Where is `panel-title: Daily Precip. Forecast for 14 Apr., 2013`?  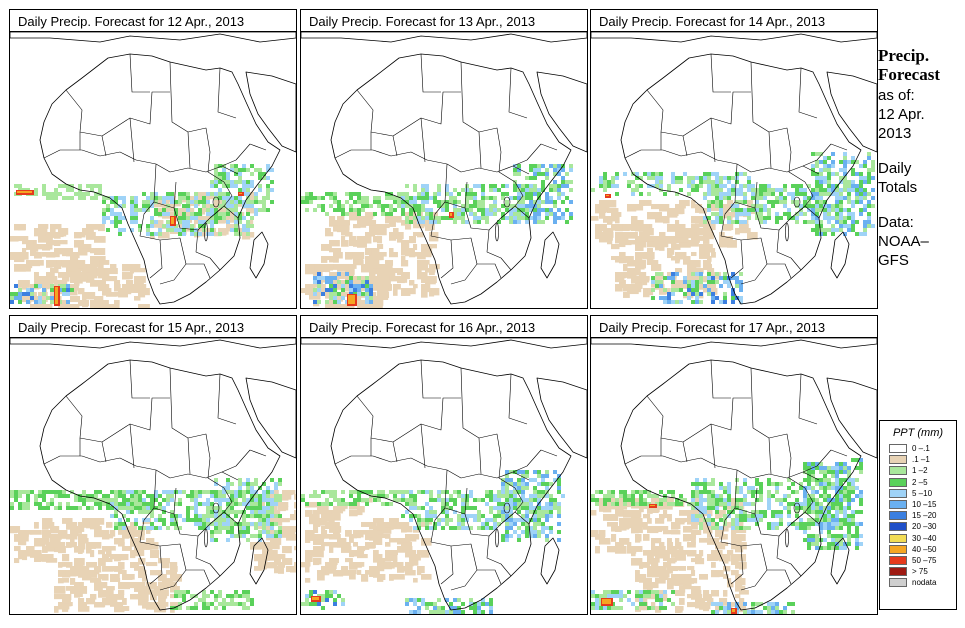
panel-title: Daily Precip. Forecast for 14 Apr., 2013 is located at coordinates (734, 20).